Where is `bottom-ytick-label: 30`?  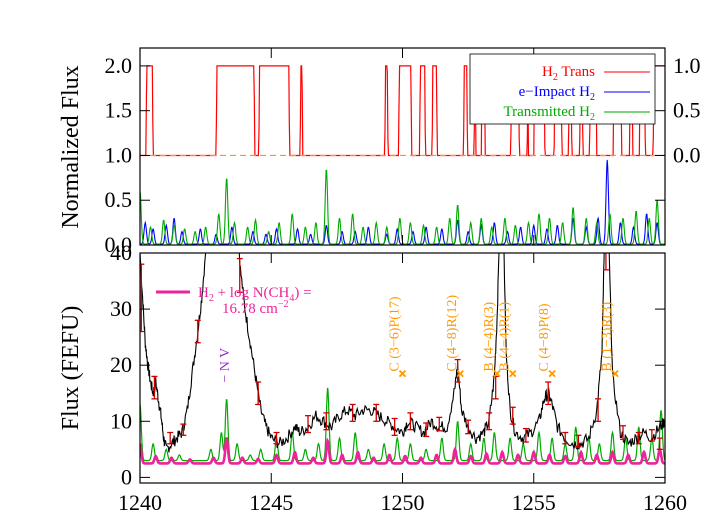
bottom-ytick-label: 30 is located at coordinates (121, 308).